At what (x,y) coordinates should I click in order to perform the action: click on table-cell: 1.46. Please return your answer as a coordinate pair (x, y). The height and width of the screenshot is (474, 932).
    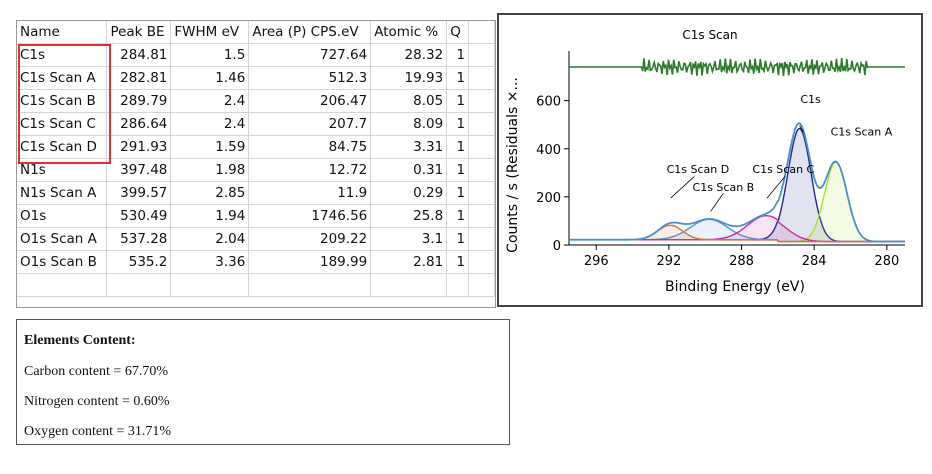
    Looking at the image, I should click on (210, 78).